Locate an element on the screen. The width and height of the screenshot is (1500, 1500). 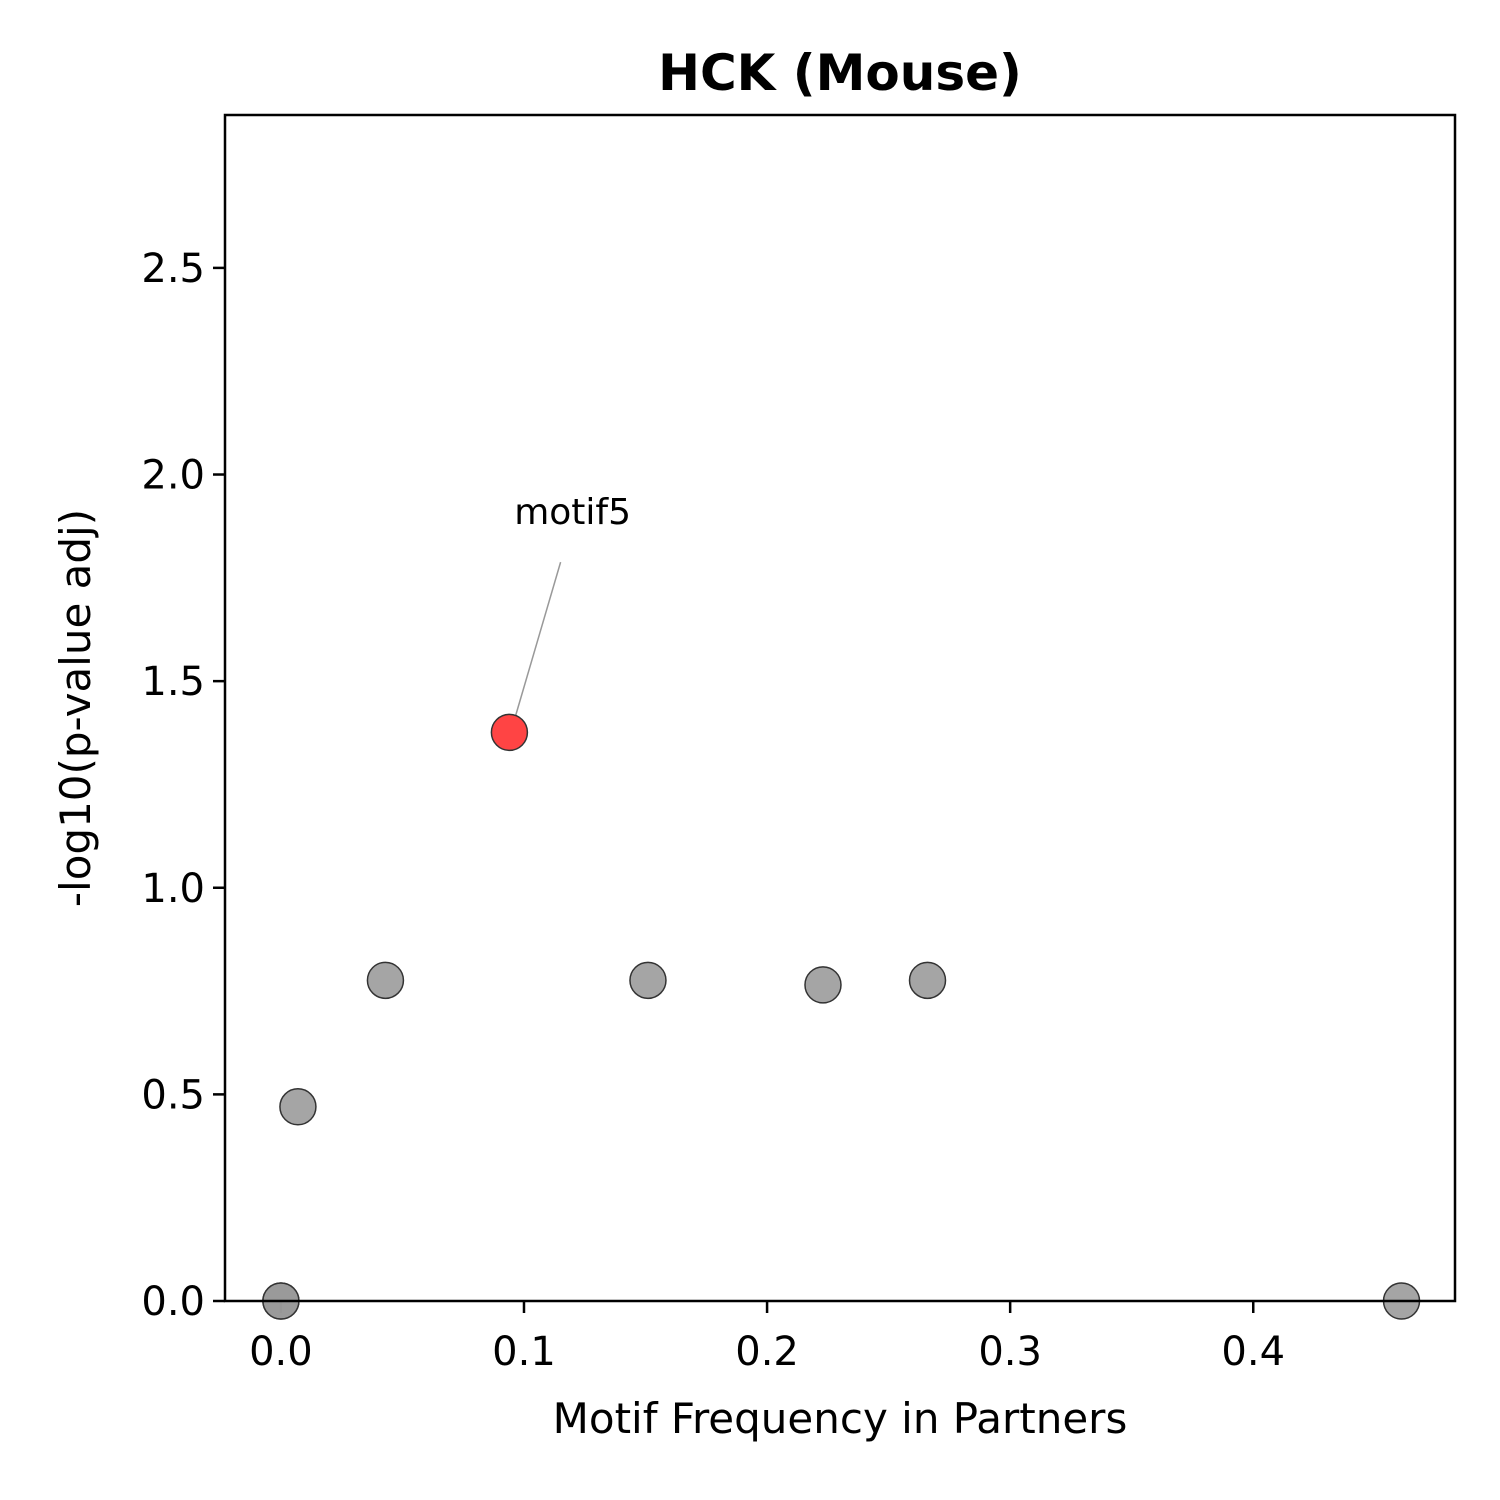
y-axis-ticks: 0.0 0.5 1.0 1.5 2.0 2.5 is located at coordinates (183, 785).